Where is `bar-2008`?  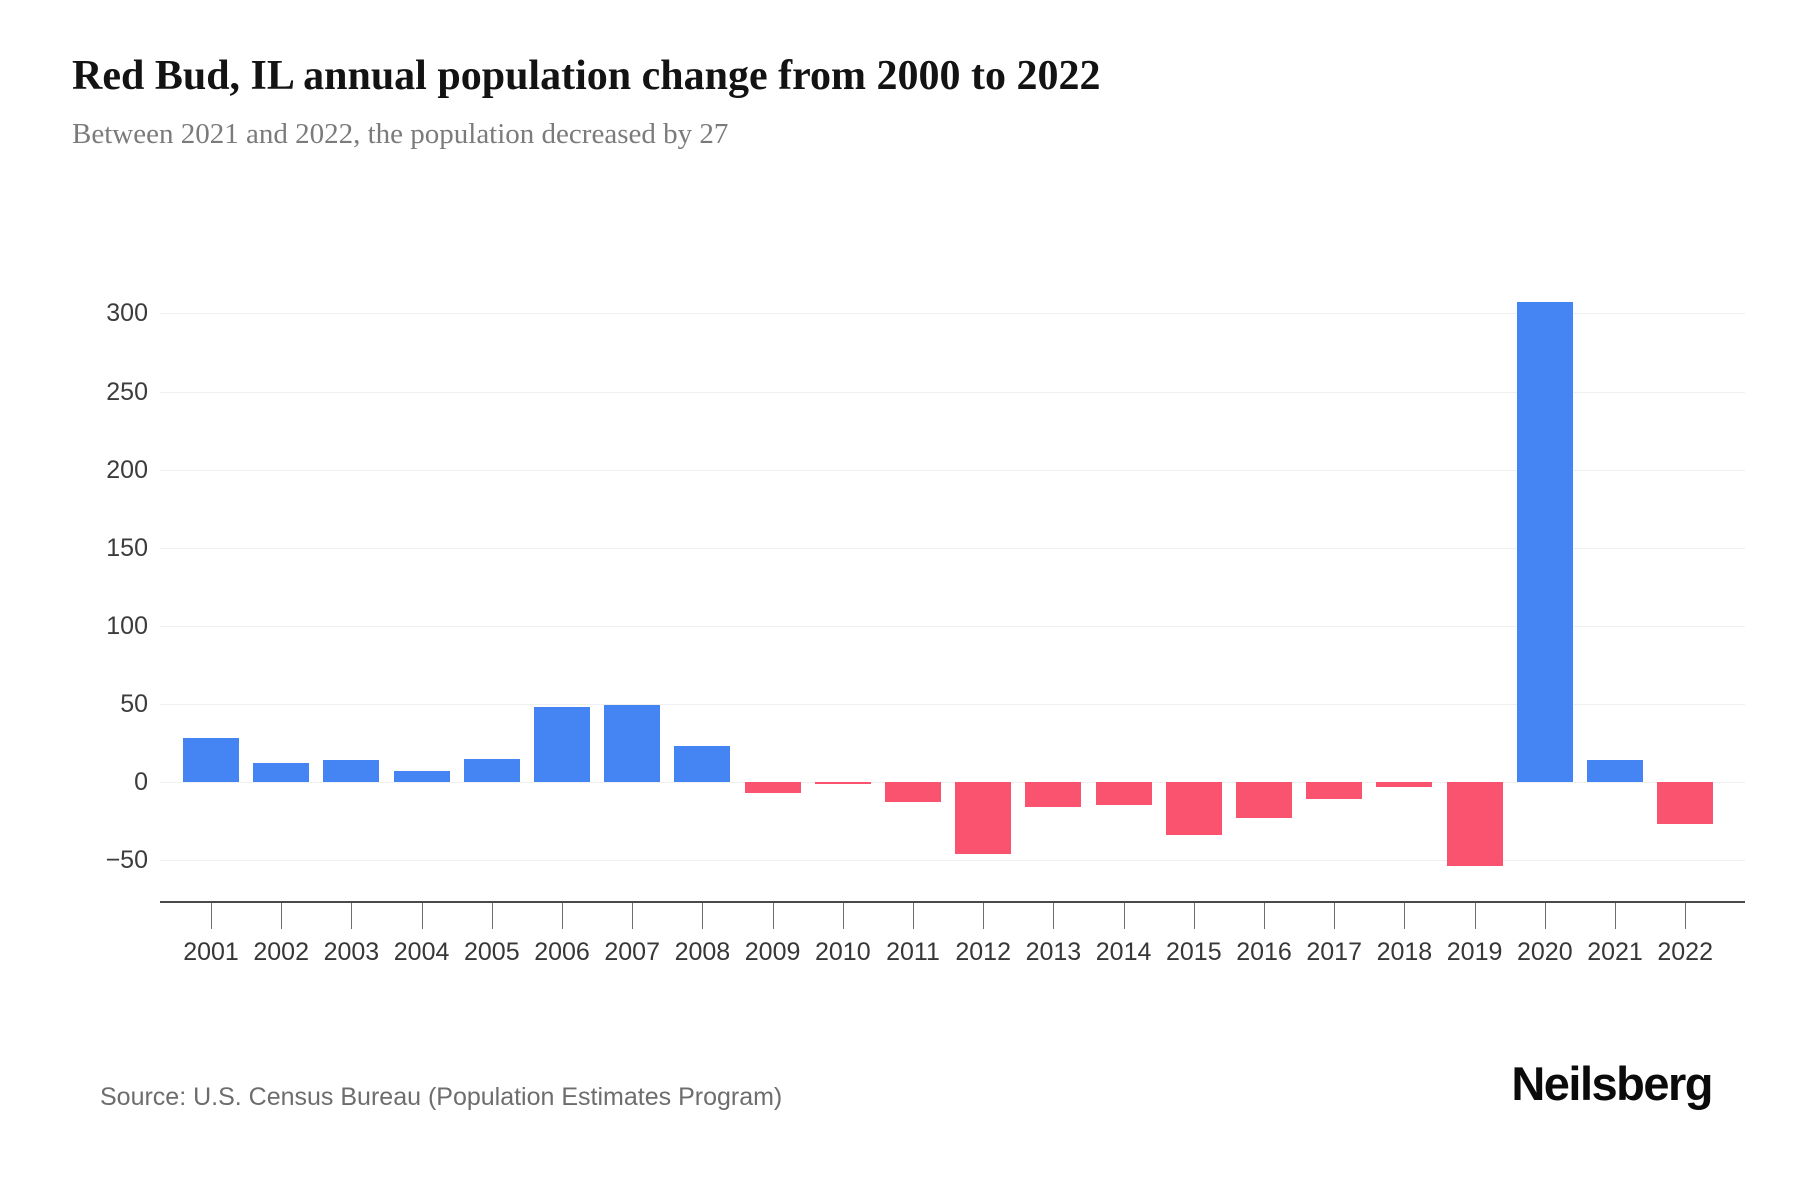 bar-2008 is located at coordinates (702, 764).